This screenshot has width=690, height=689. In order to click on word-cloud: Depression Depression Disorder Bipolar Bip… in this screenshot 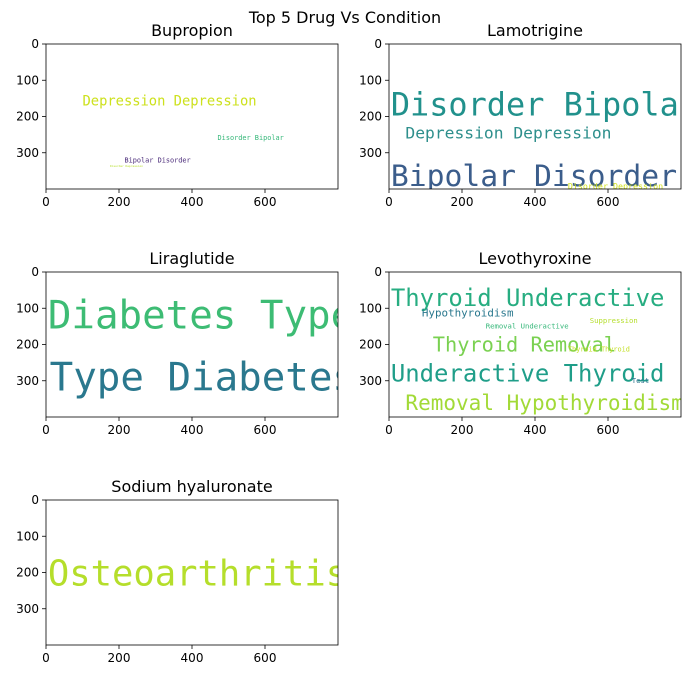, I will do `click(183, 130)`.